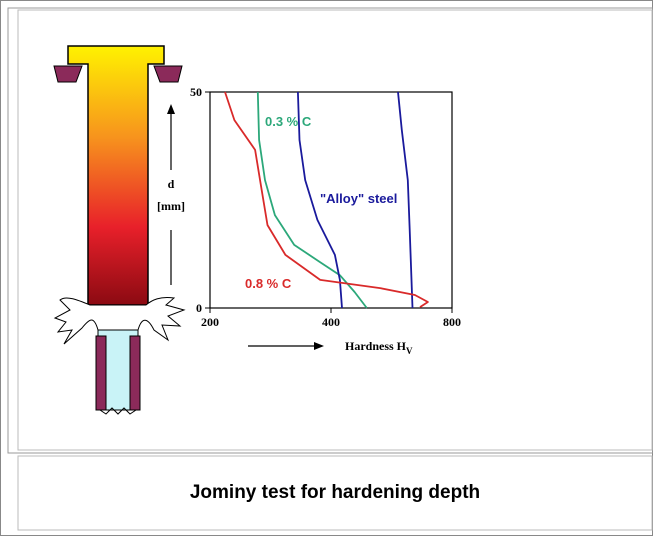  I want to click on caption: Jominy test for hardening depth, so click(335, 492).